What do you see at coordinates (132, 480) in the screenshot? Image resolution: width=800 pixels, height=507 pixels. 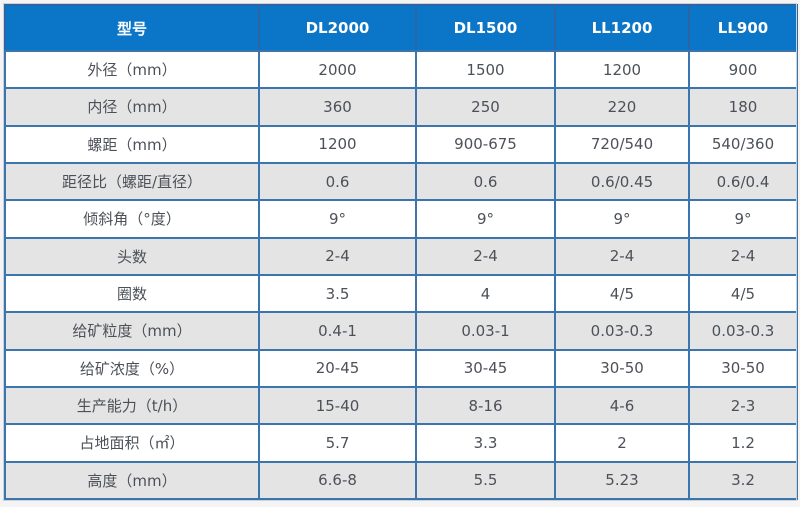 I see `spec-label-cell: 高度（mm）` at bounding box center [132, 480].